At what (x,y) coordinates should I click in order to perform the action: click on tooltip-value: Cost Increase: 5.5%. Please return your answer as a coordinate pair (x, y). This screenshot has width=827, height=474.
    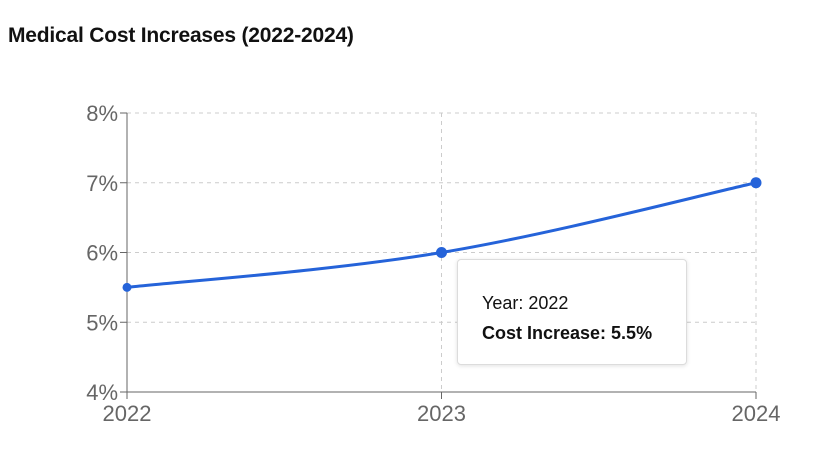
    Looking at the image, I should click on (567, 333).